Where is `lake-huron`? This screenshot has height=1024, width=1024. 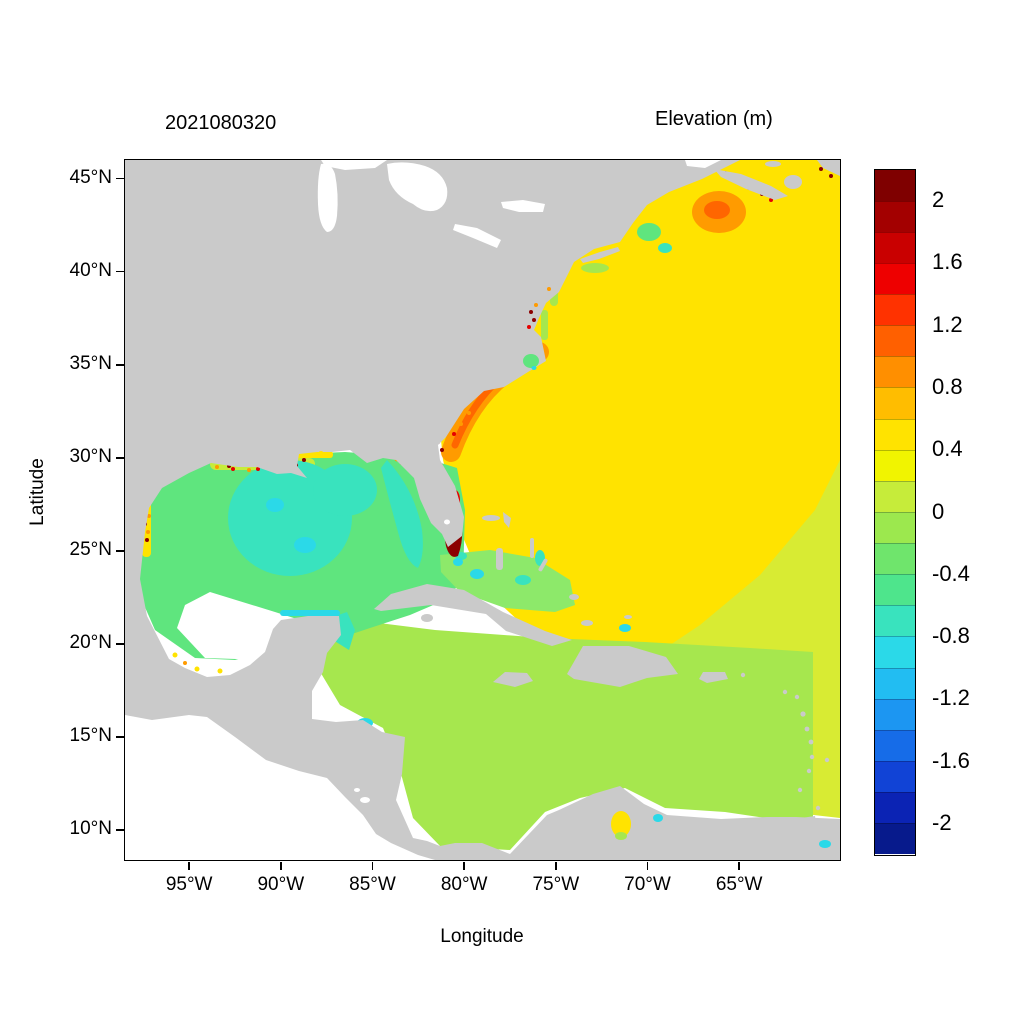 lake-huron is located at coordinates (416, 186).